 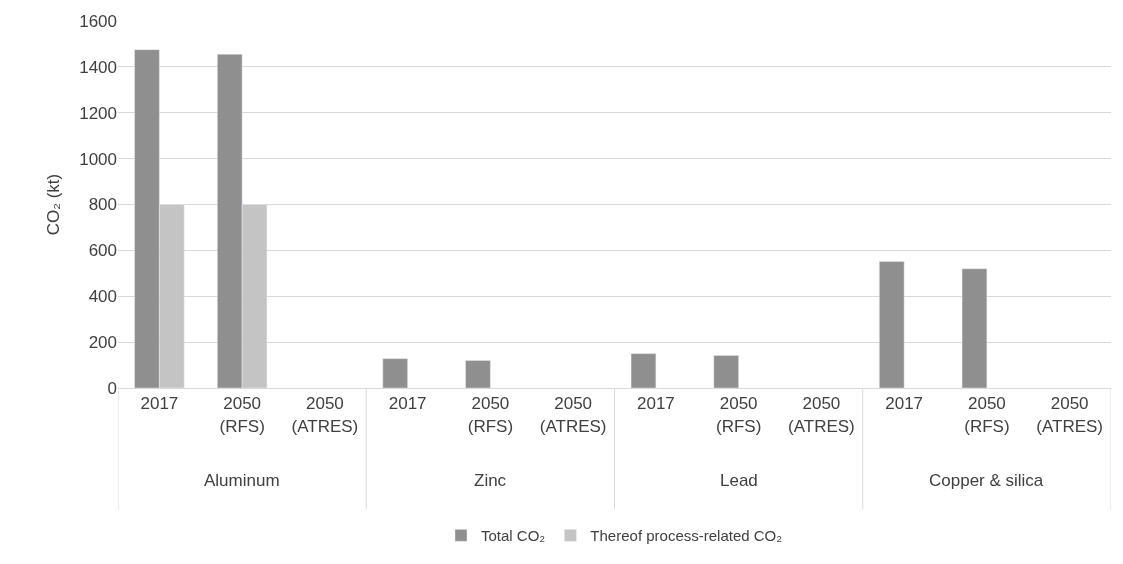 I want to click on text: Lead, so click(x=739, y=480).